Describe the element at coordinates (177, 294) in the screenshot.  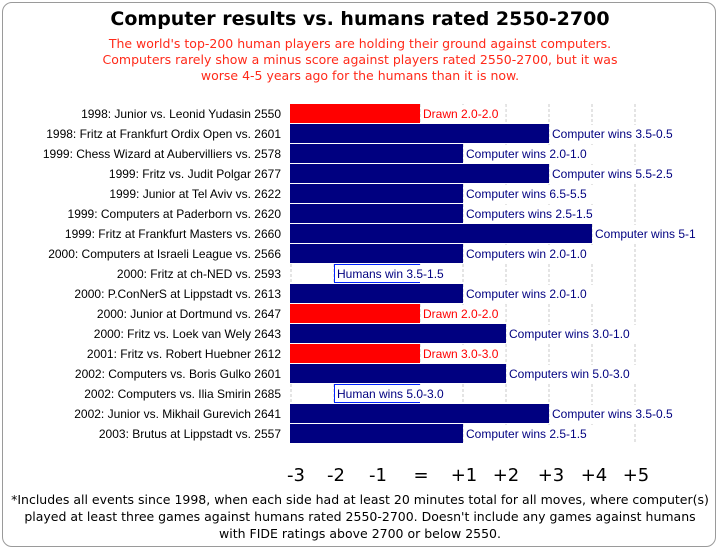
I see `row-label: 2000: P.ConNerS at Lippstadt vs. 2613` at that location.